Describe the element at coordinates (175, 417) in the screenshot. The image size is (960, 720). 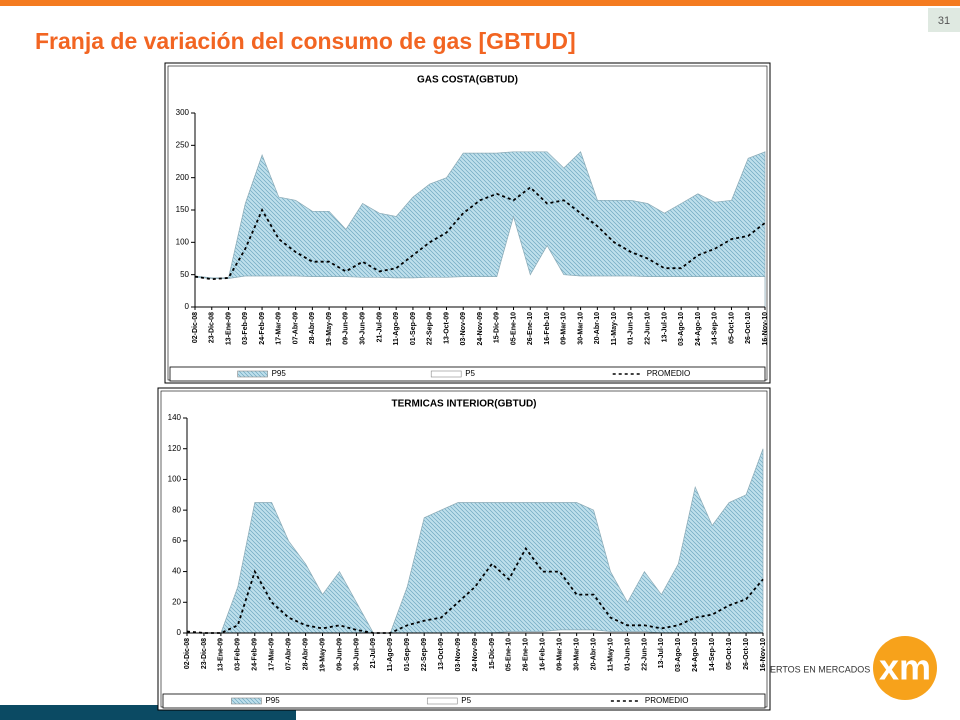
I see `y-tick-label: 140` at that location.